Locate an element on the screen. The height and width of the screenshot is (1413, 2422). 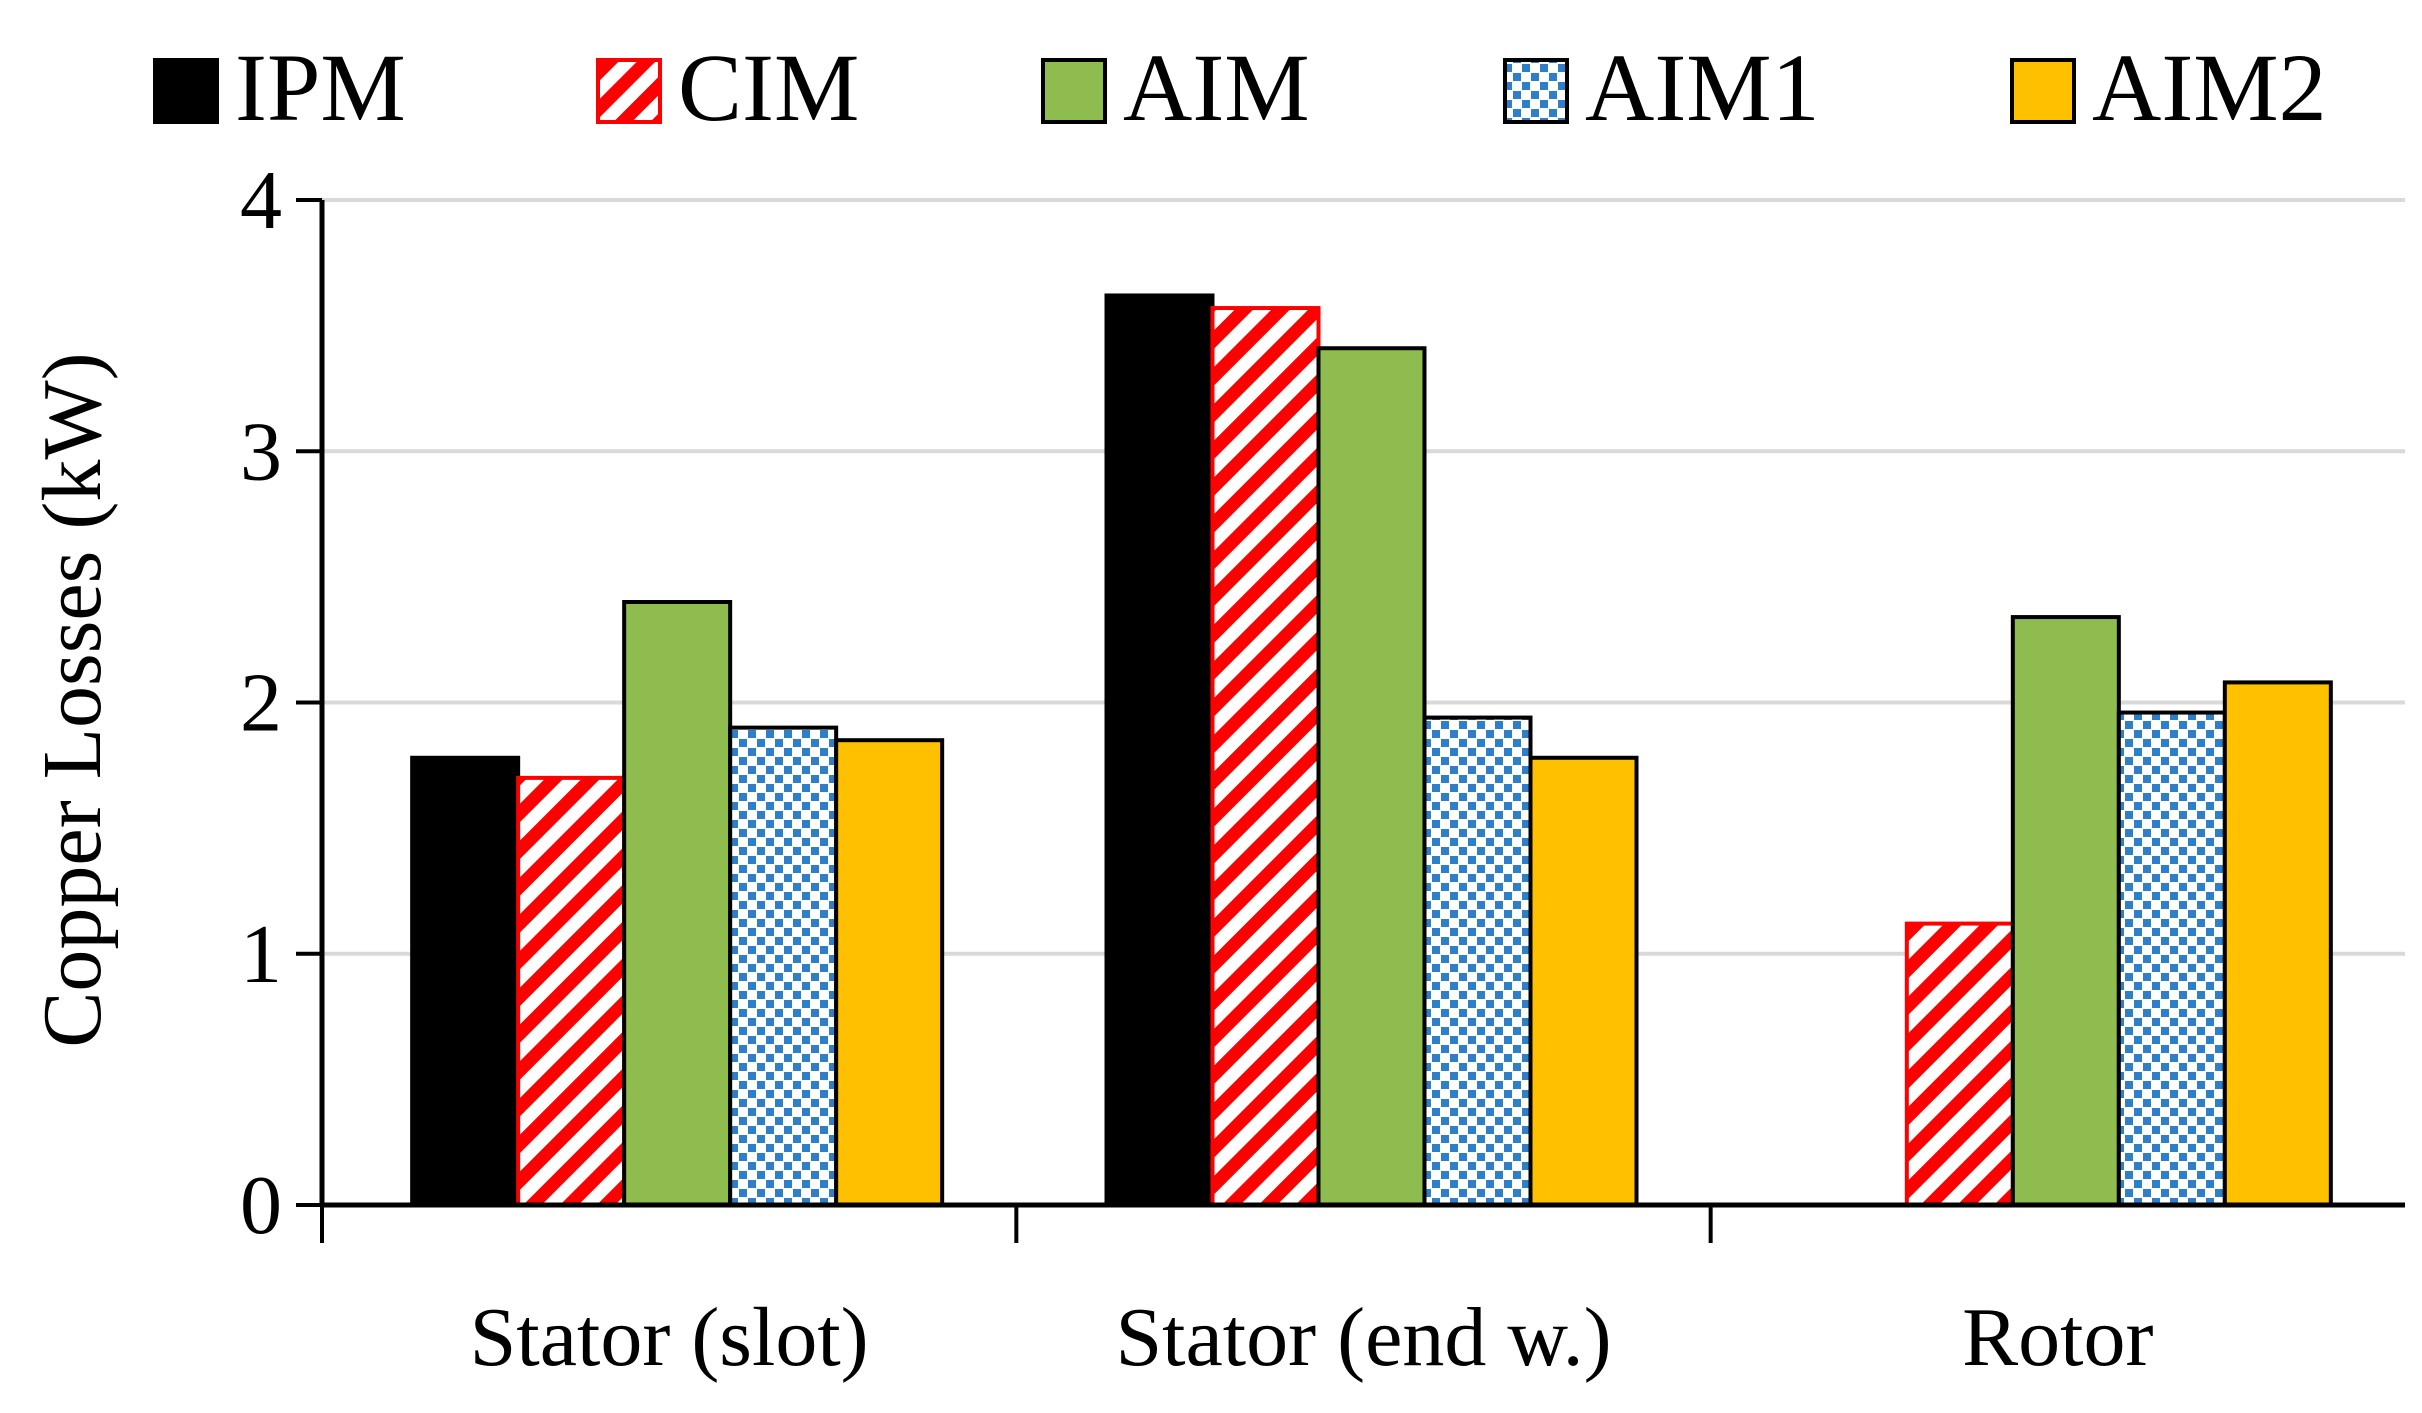
legend-label-aim2: AIM2 is located at coordinates (2209, 87).